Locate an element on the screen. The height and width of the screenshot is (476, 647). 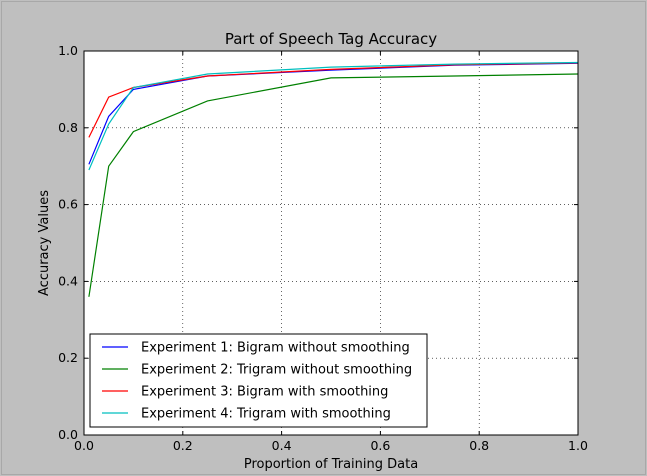
legend-box is located at coordinates (258, 380).